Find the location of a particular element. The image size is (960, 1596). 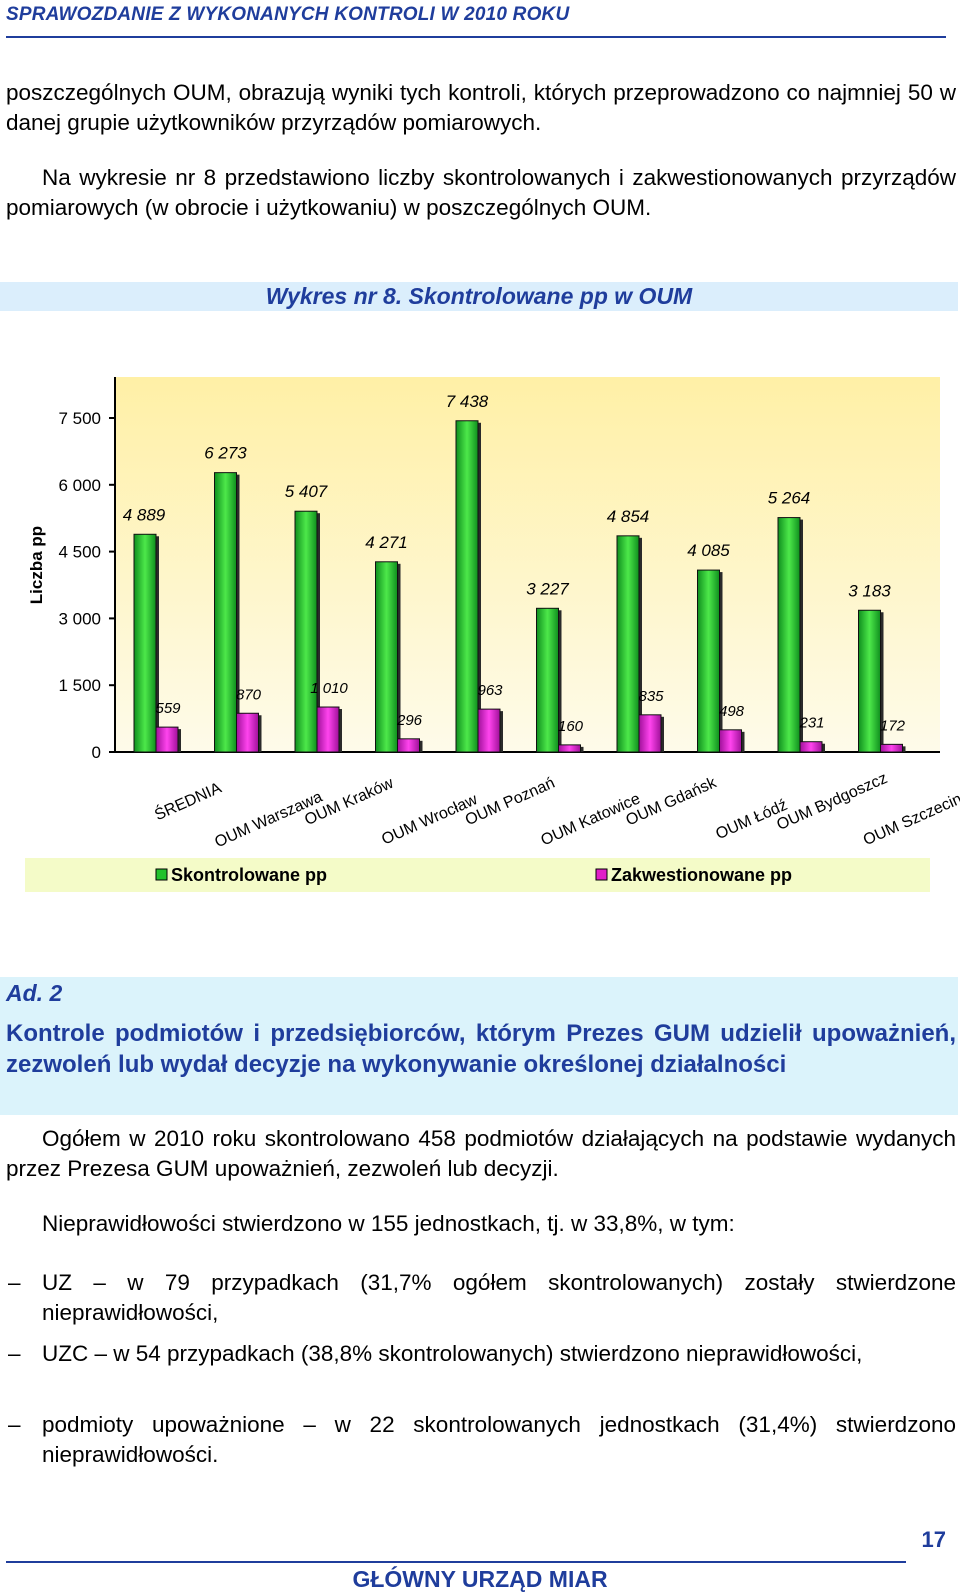

y-axis-label: Liczba pp is located at coordinates (36, 565).